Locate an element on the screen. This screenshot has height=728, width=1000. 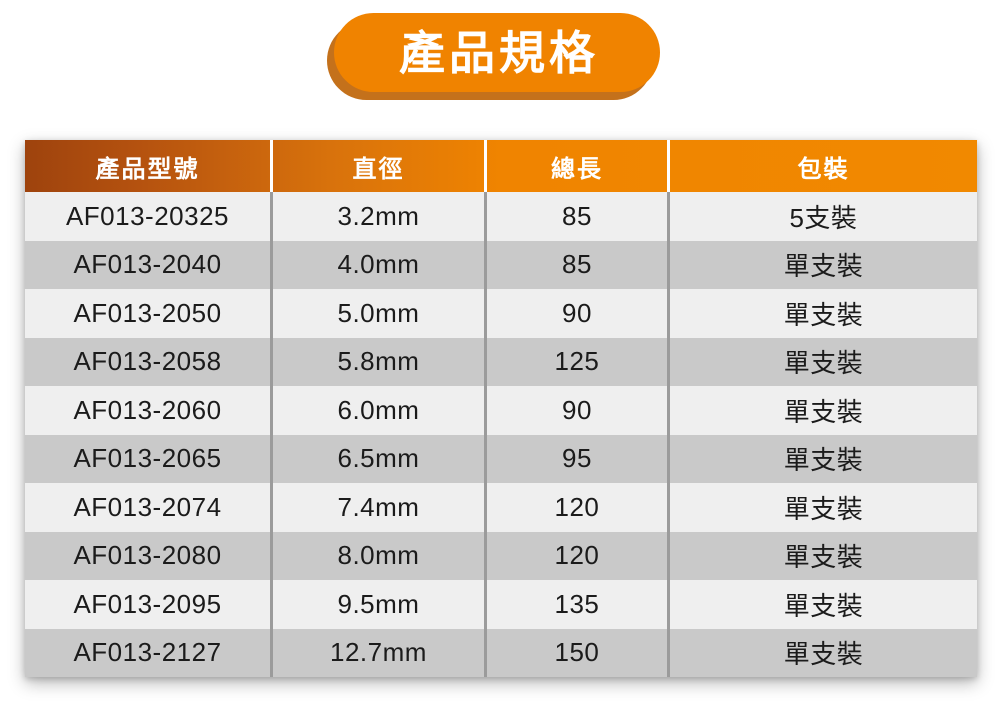
table-row: AF013-2074 7.4mm 120 單支裝 is located at coordinates (501, 507).